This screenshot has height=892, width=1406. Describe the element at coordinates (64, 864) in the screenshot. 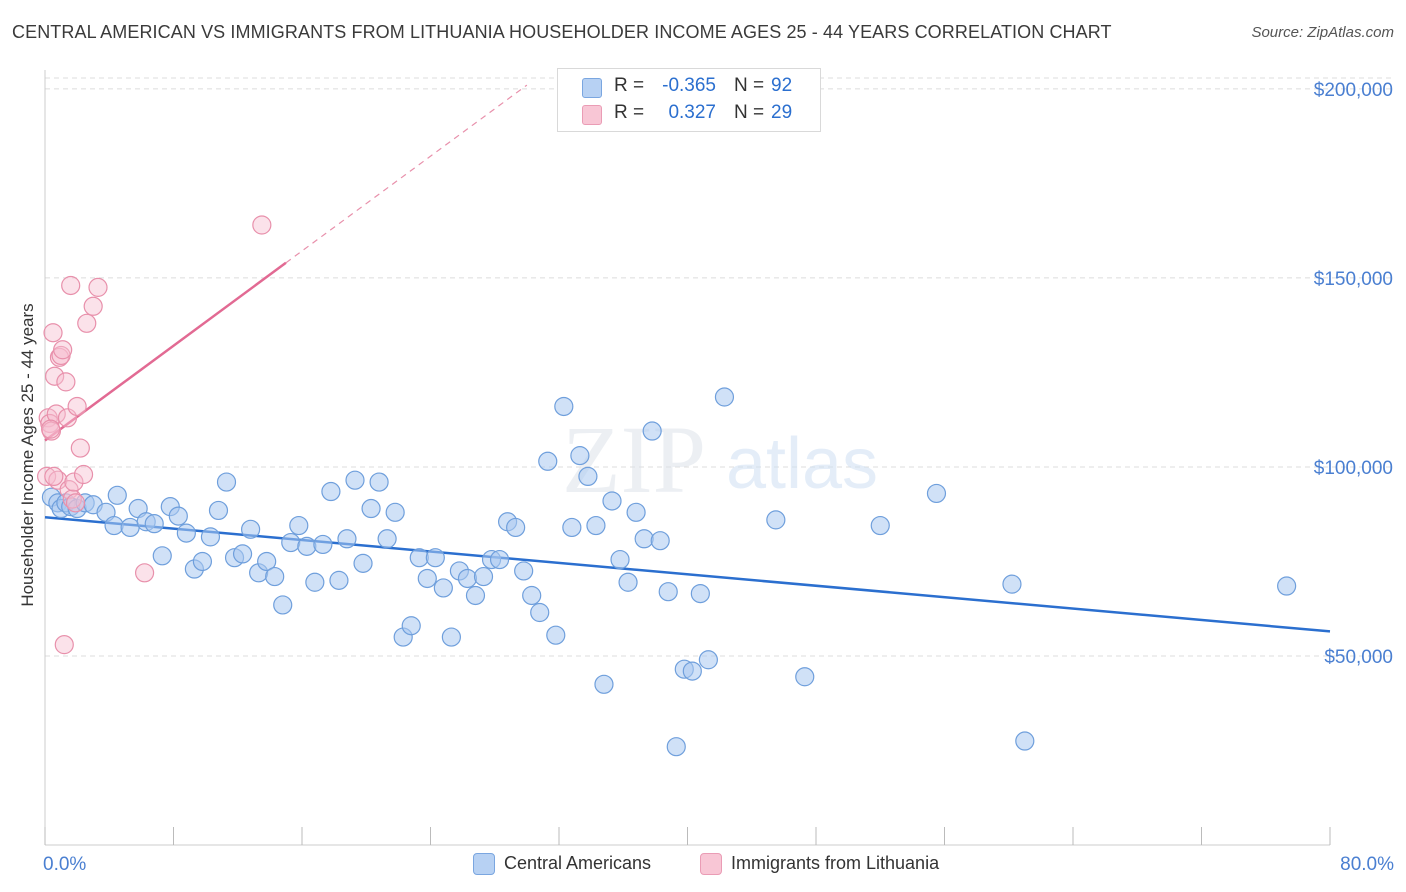

I see `x-tick-label-min: 0.0%` at that location.